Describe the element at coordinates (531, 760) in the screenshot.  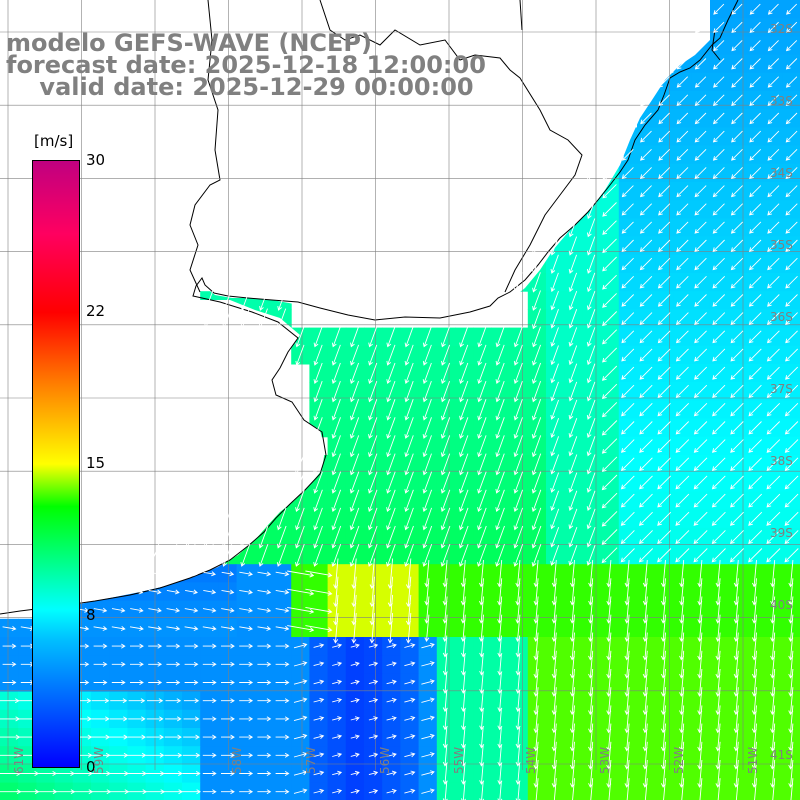
I see `lon-label: 54W` at that location.